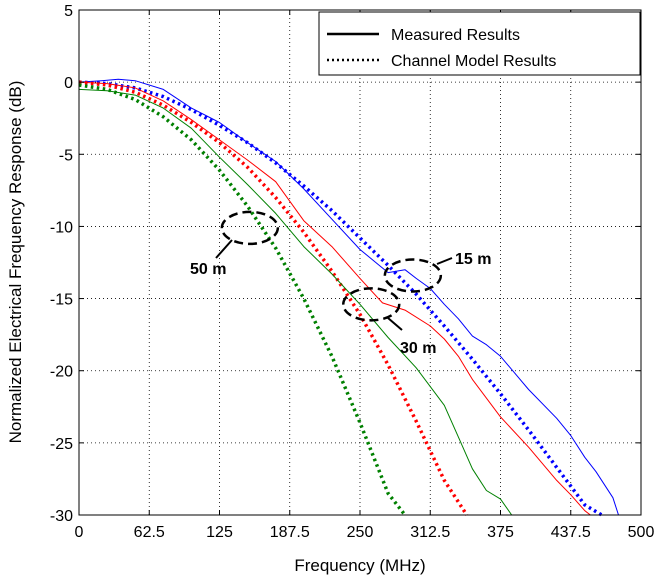 This screenshot has width=657, height=586. Describe the element at coordinates (571, 532) in the screenshot. I see `x-tick-label: 437.5` at that location.